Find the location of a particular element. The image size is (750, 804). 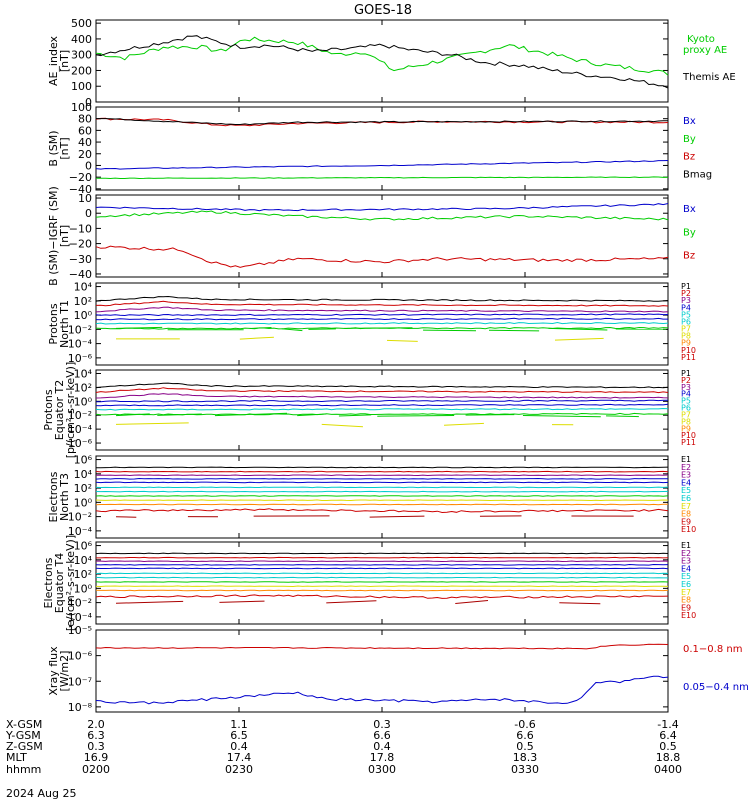

time-axis-row-label: hhmm is located at coordinates (23, 769).